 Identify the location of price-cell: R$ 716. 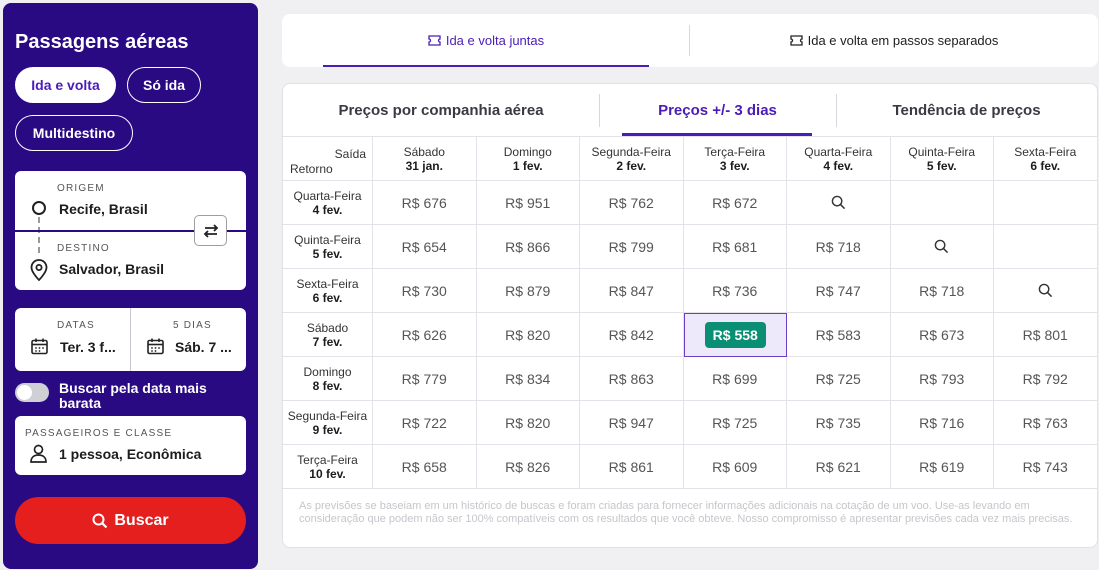
(942, 423).